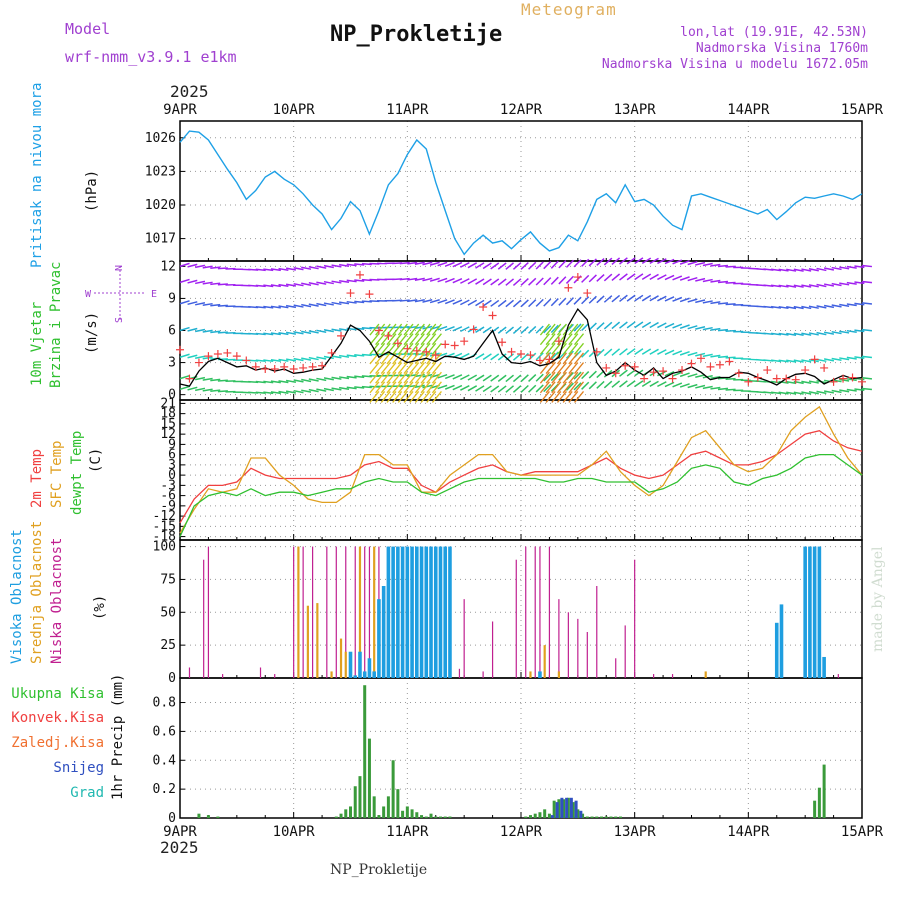  I want to click on pressure-line, so click(521, 193).